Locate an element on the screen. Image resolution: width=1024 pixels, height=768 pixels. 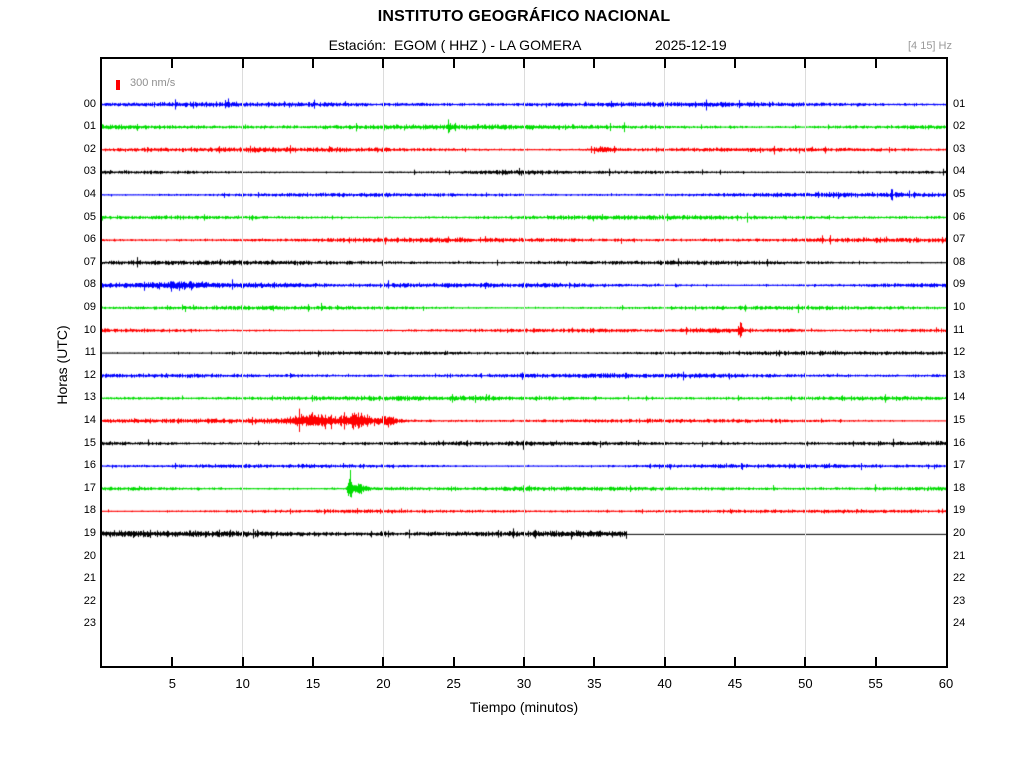
hour-right-label-11: 11 is located at coordinates (959, 329).